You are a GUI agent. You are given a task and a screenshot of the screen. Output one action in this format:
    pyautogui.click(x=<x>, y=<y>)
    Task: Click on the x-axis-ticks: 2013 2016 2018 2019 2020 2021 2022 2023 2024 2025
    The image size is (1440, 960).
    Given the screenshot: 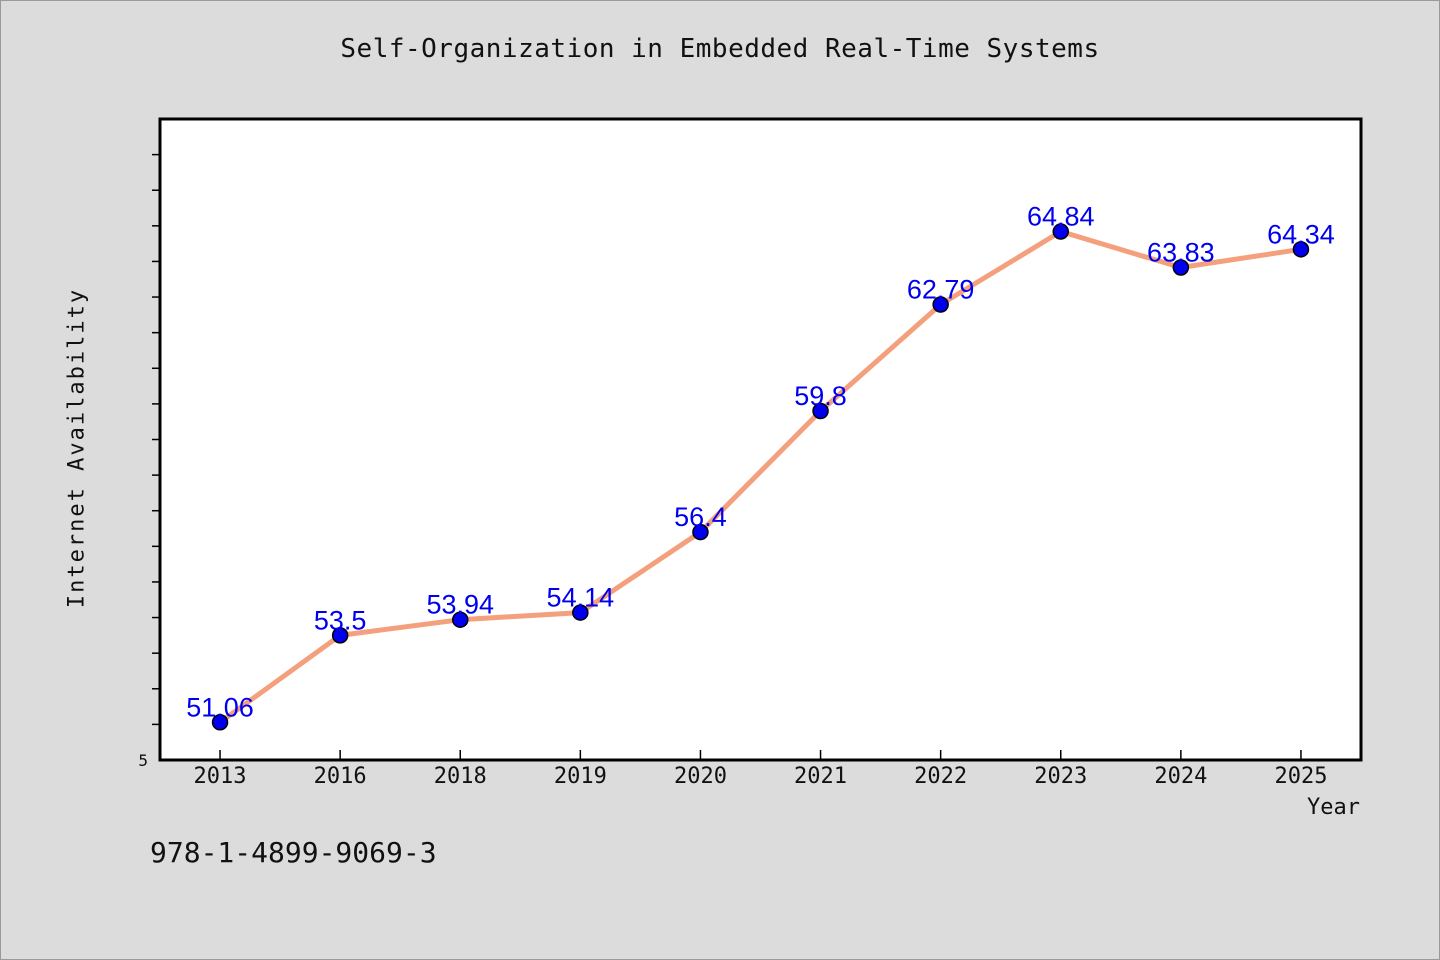 What is the action you would take?
    pyautogui.click(x=760, y=769)
    